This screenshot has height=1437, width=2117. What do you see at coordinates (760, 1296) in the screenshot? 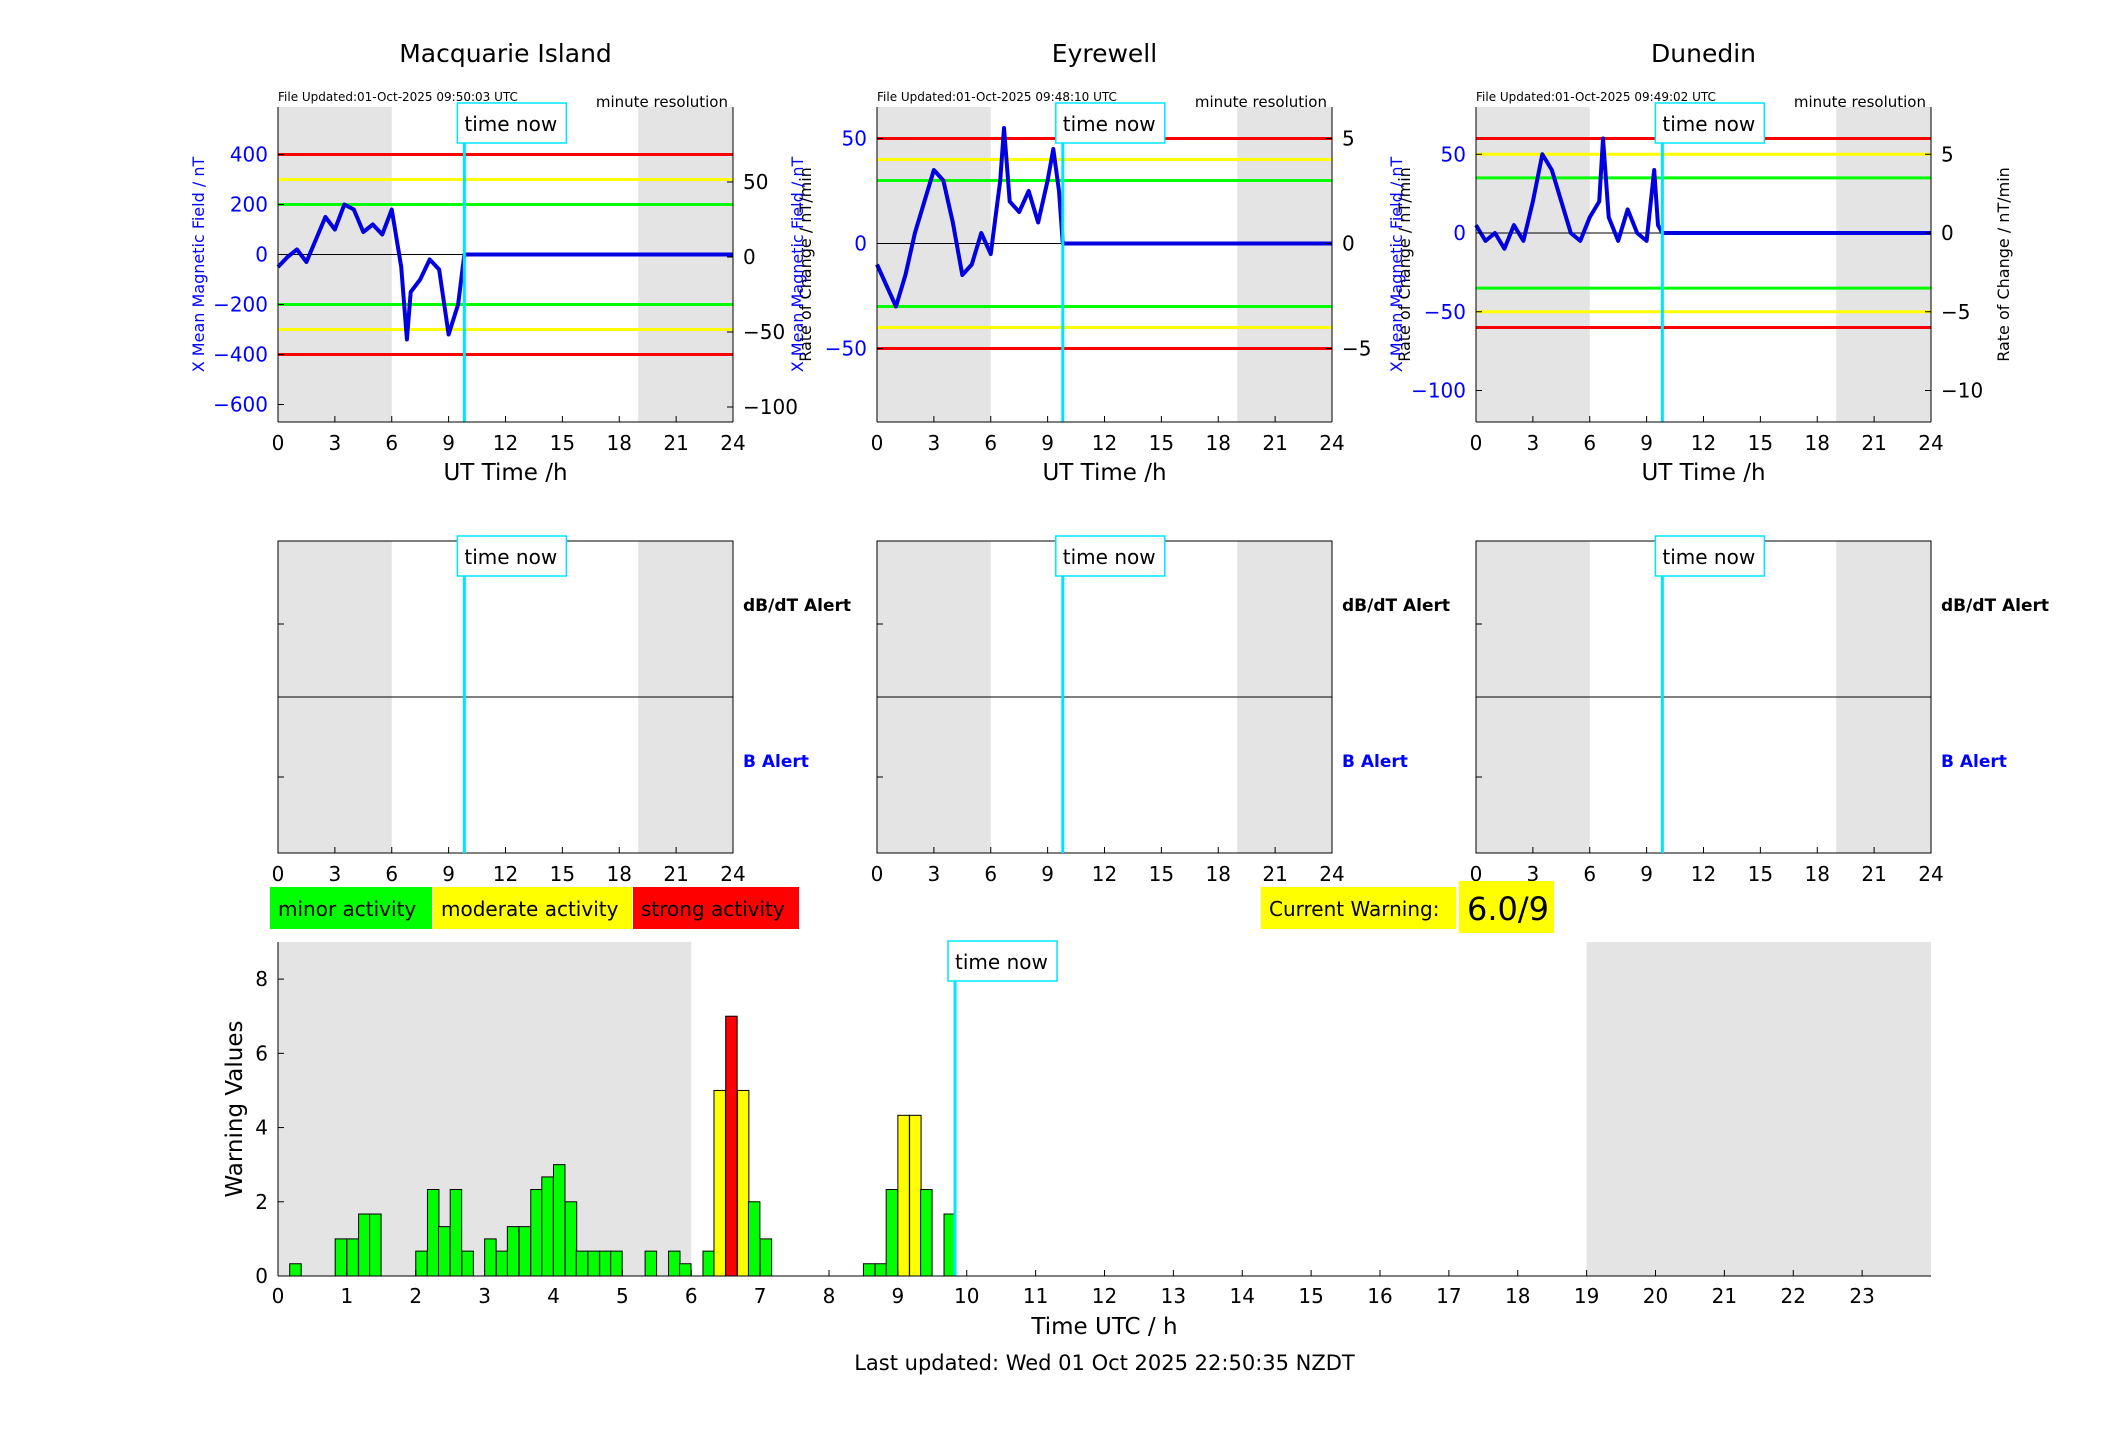
I see `x-tick-label: 7` at bounding box center [760, 1296].